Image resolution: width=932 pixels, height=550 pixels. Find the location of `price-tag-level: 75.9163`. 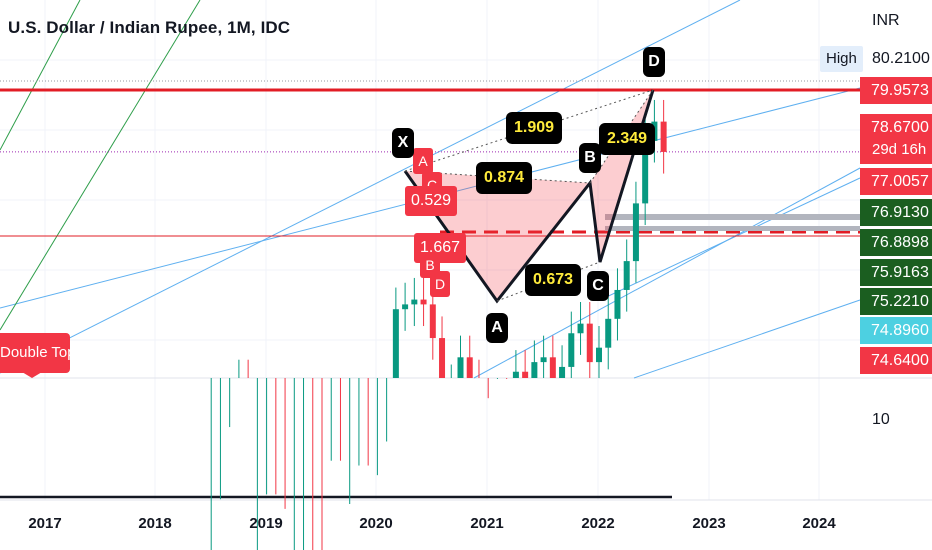

price-tag-level: 75.9163 is located at coordinates (896, 272).